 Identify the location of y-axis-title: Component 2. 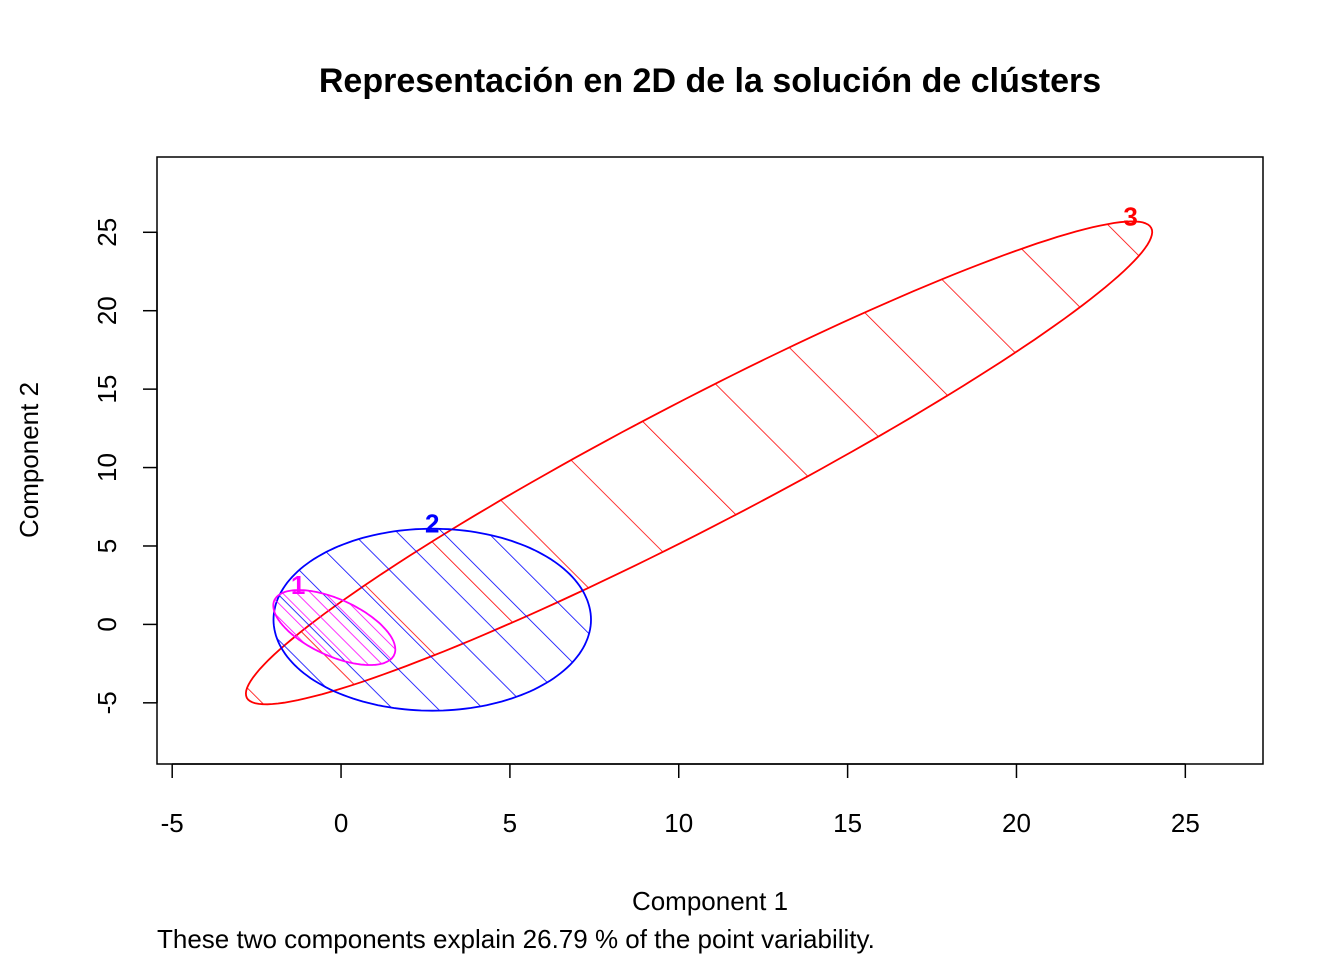
(29, 460).